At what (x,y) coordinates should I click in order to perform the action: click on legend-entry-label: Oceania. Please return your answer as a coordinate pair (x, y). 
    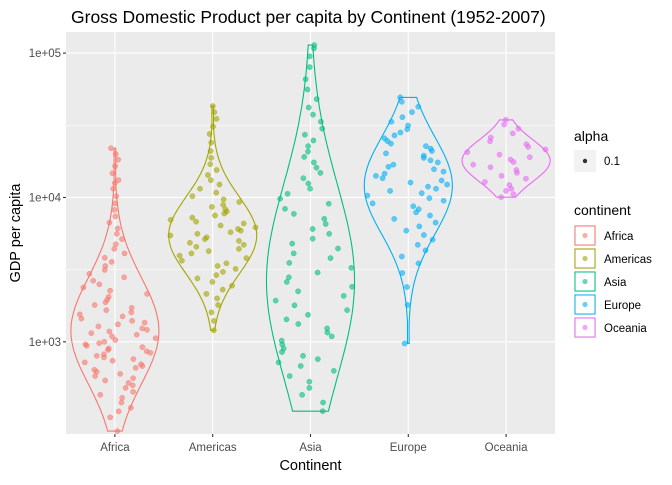
    Looking at the image, I should click on (625, 329).